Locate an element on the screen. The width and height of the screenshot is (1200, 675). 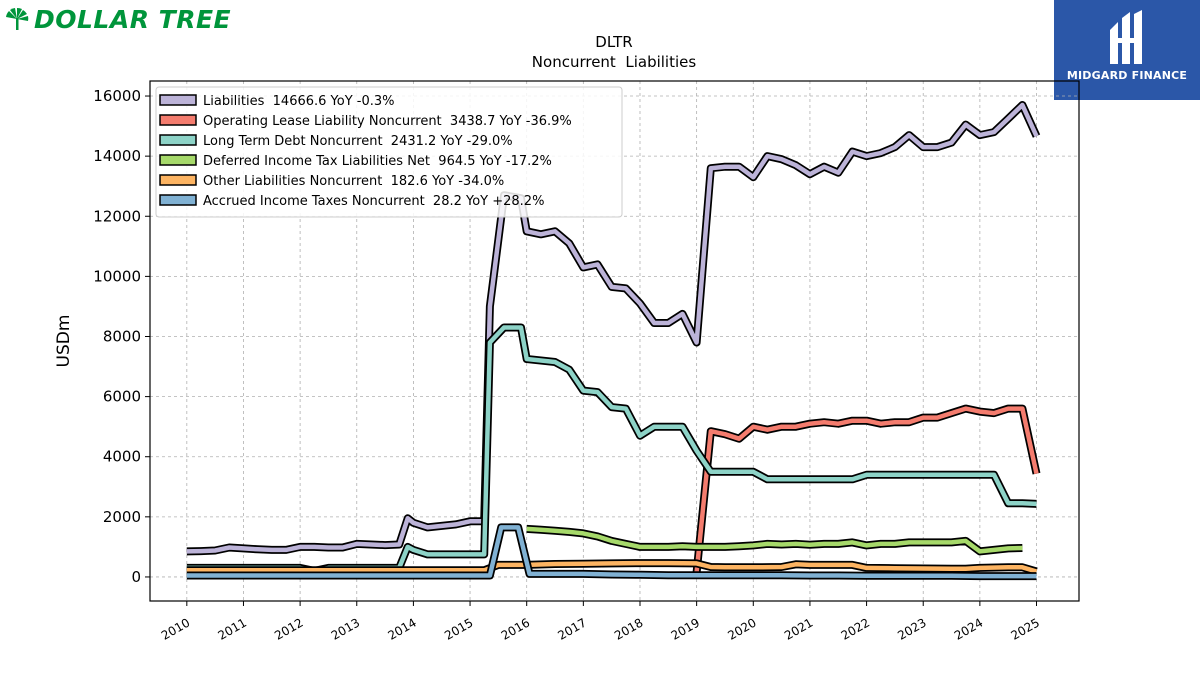
legend-entry: Liabilities 14666.6 YoY -0.3% is located at coordinates (299, 101).